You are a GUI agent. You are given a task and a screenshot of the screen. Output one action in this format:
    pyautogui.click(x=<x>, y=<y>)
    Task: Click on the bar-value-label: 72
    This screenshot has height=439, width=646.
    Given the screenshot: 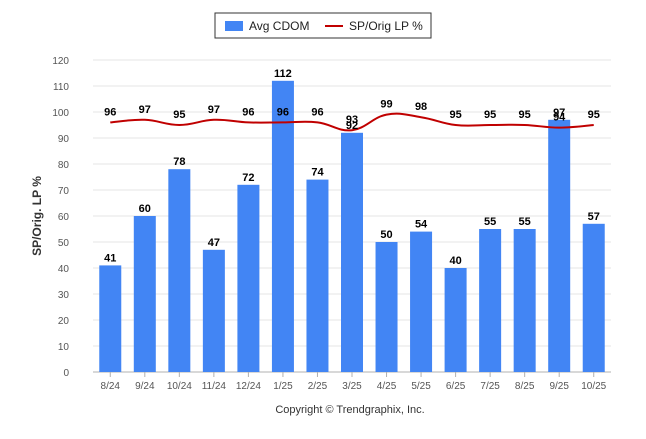 What is the action you would take?
    pyautogui.click(x=248, y=178)
    